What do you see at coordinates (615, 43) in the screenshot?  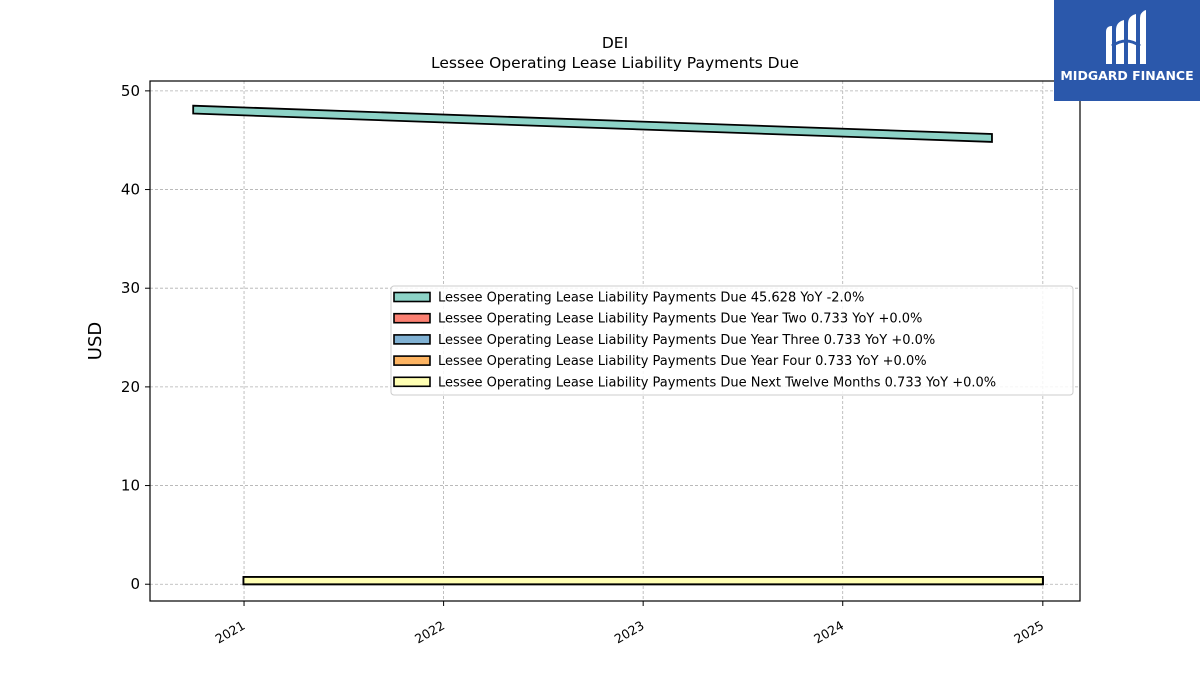 I see `chart-title: DEI` at bounding box center [615, 43].